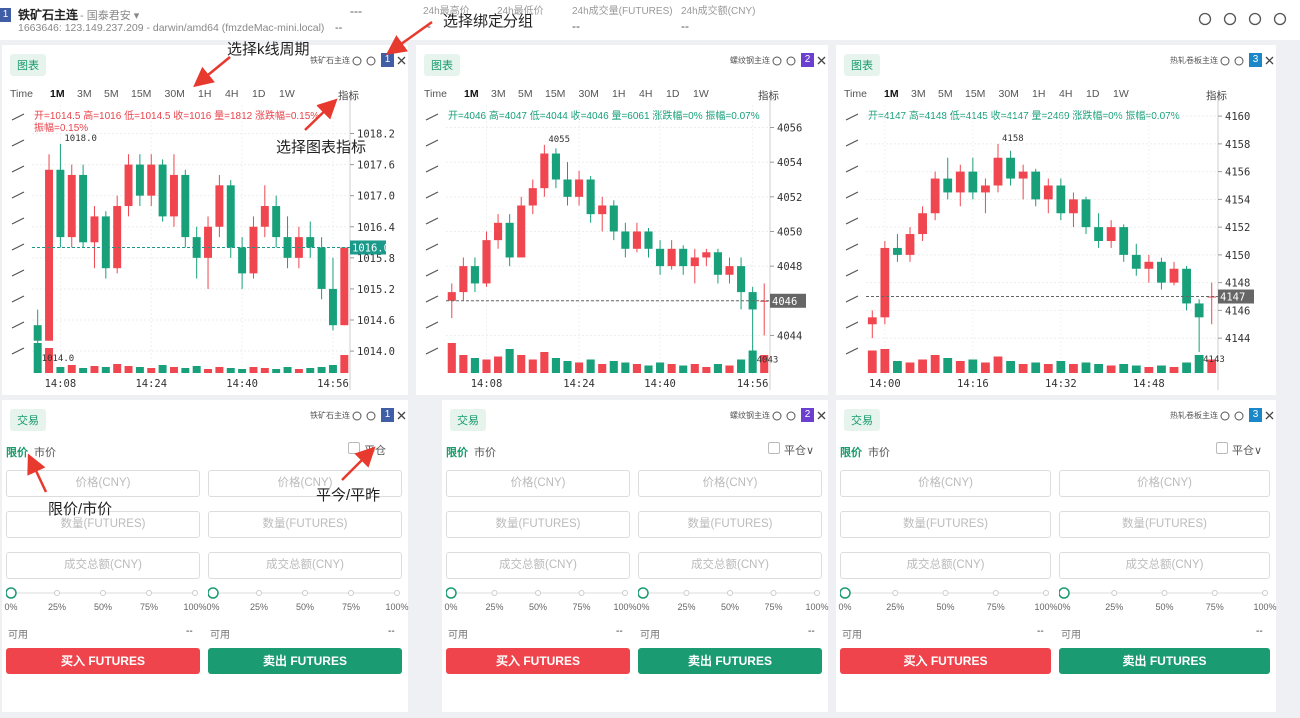 The height and width of the screenshot is (718, 1300). I want to click on refresh-icon, so click(1225, 61).